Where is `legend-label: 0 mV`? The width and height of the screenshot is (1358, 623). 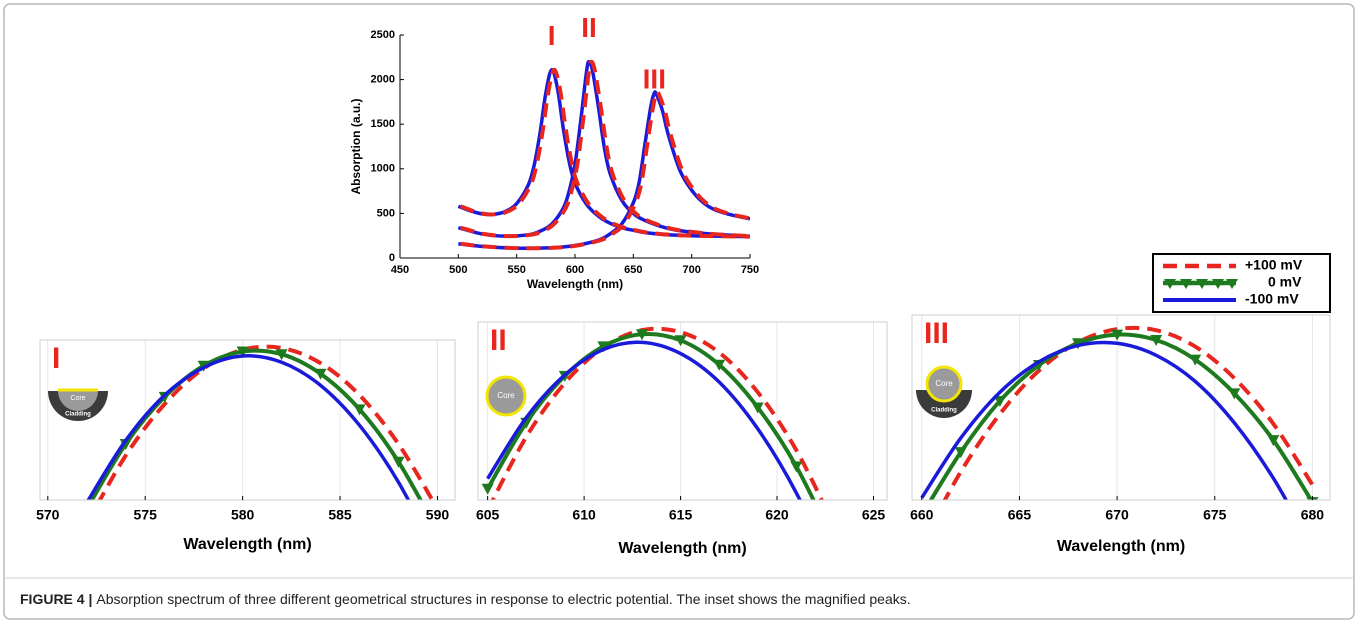 legend-label: 0 mV is located at coordinates (1285, 282).